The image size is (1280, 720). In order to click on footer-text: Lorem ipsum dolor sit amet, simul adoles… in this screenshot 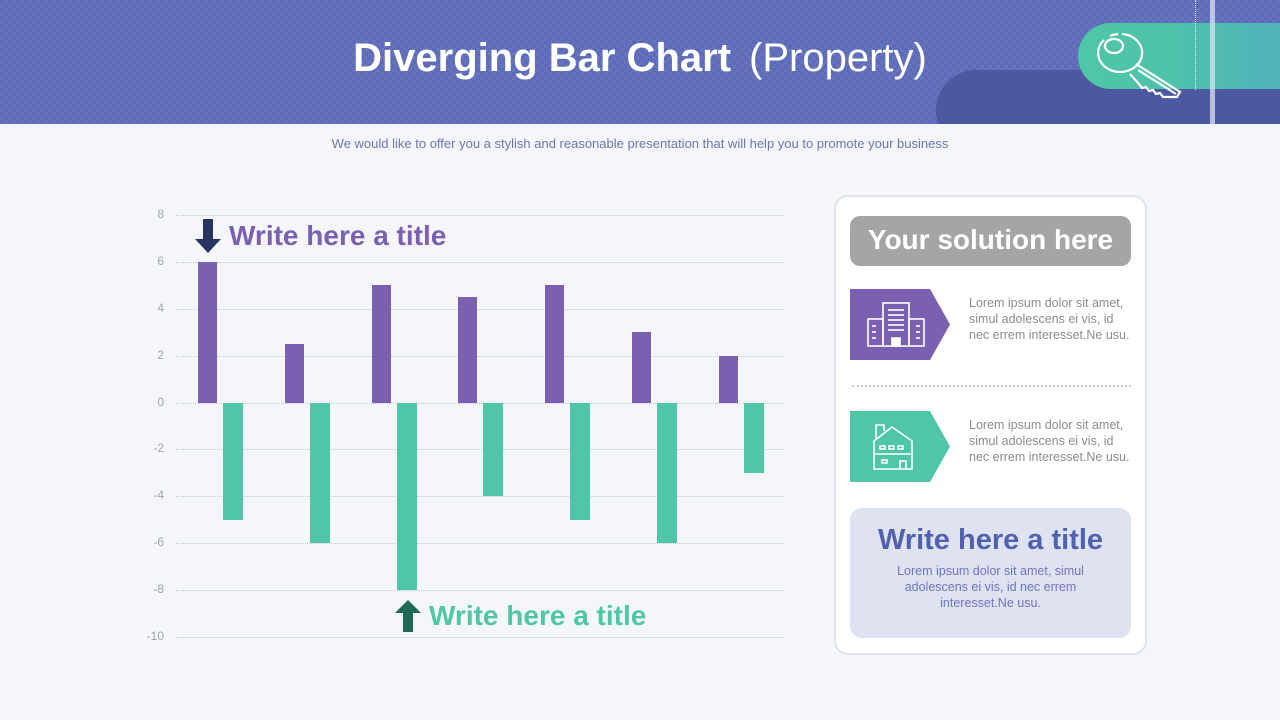, I will do `click(990, 587)`.